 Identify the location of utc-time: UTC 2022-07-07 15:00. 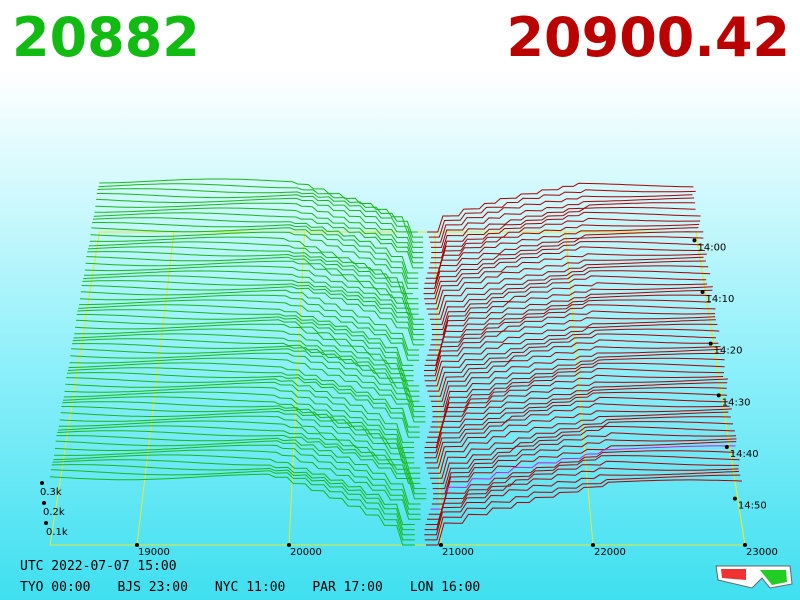
(98, 566).